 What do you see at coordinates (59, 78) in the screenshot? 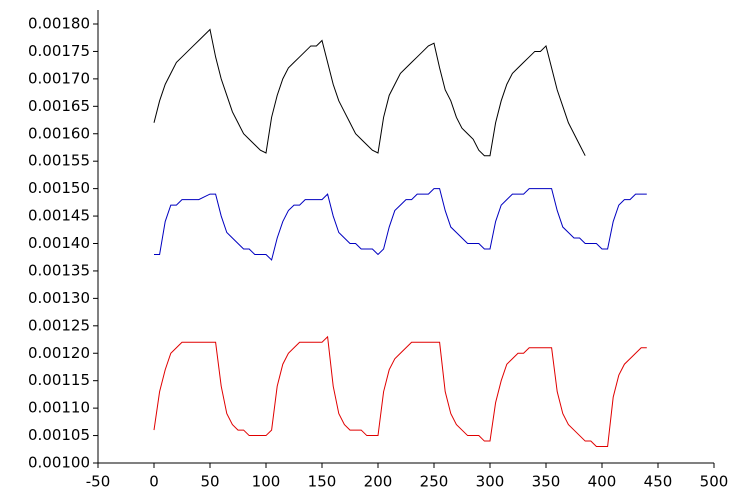
I see `y-tick-label: 0.00170` at bounding box center [59, 78].